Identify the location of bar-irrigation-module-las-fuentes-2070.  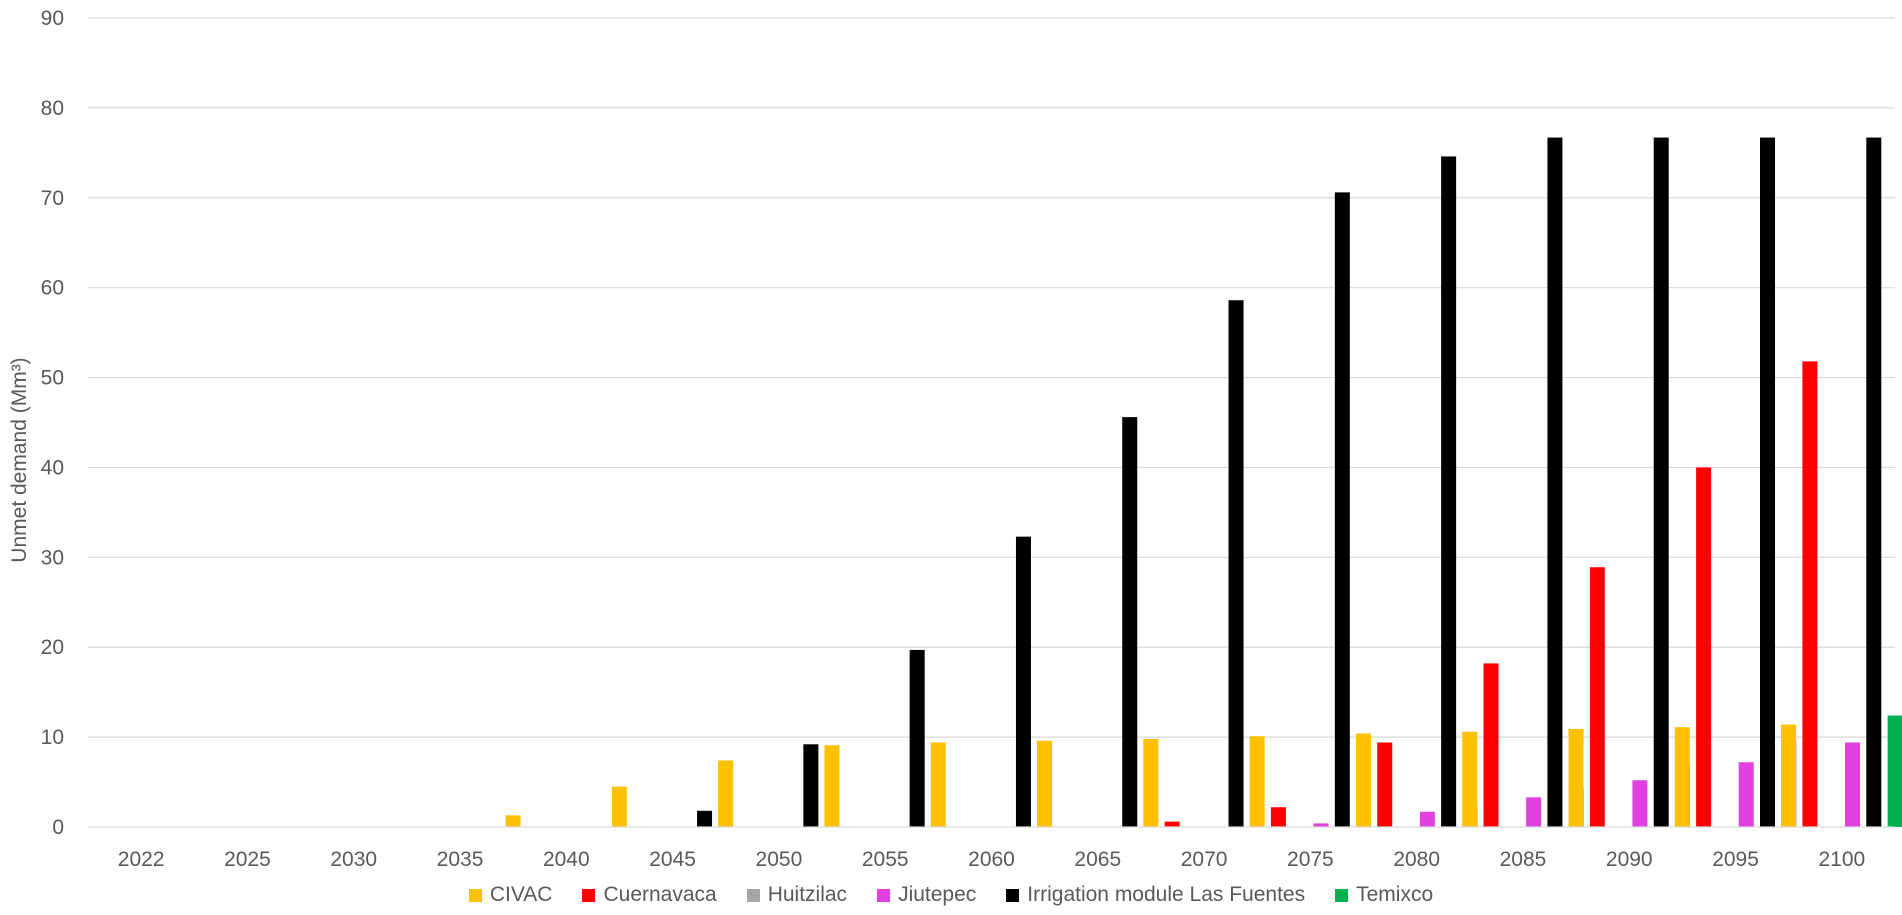
(1236, 563).